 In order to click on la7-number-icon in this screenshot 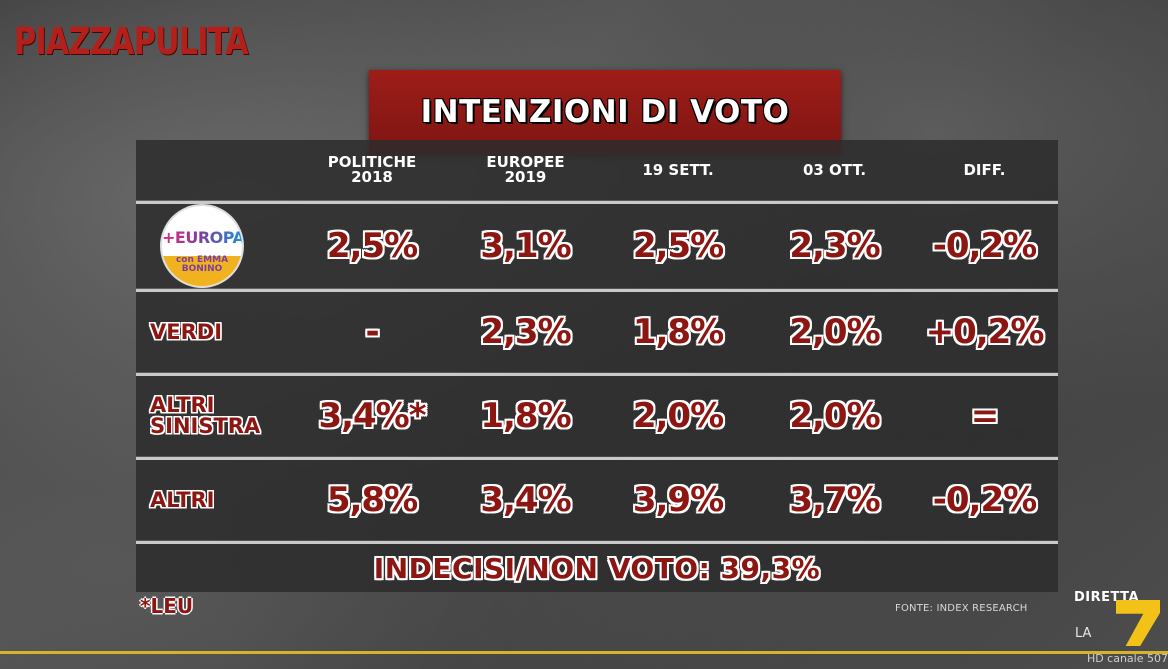, I will do `click(1138, 623)`.